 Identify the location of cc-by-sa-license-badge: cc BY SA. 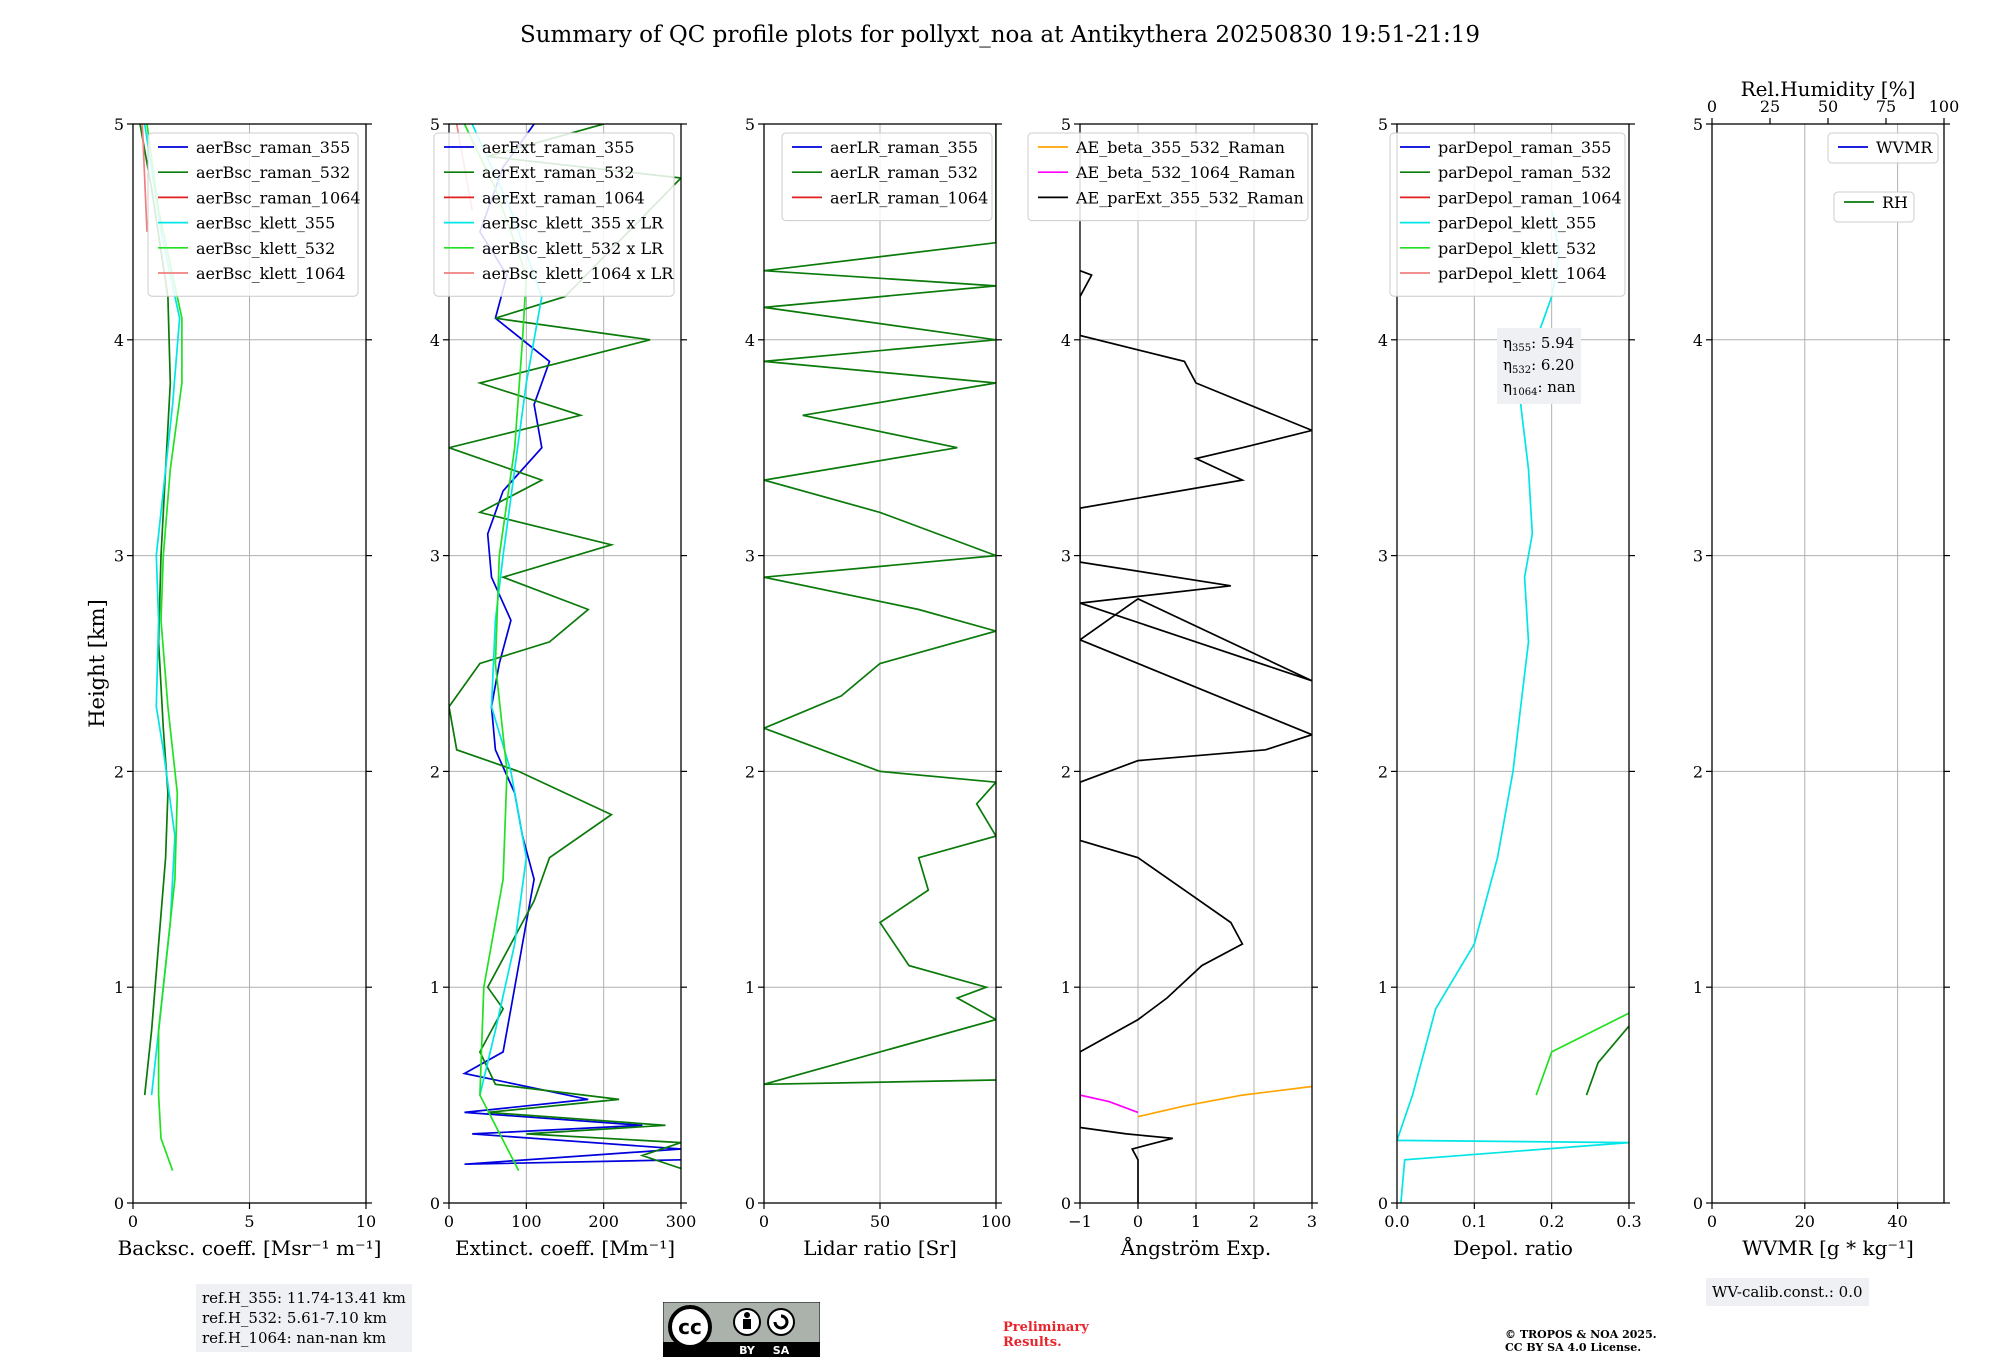
(741, 1329).